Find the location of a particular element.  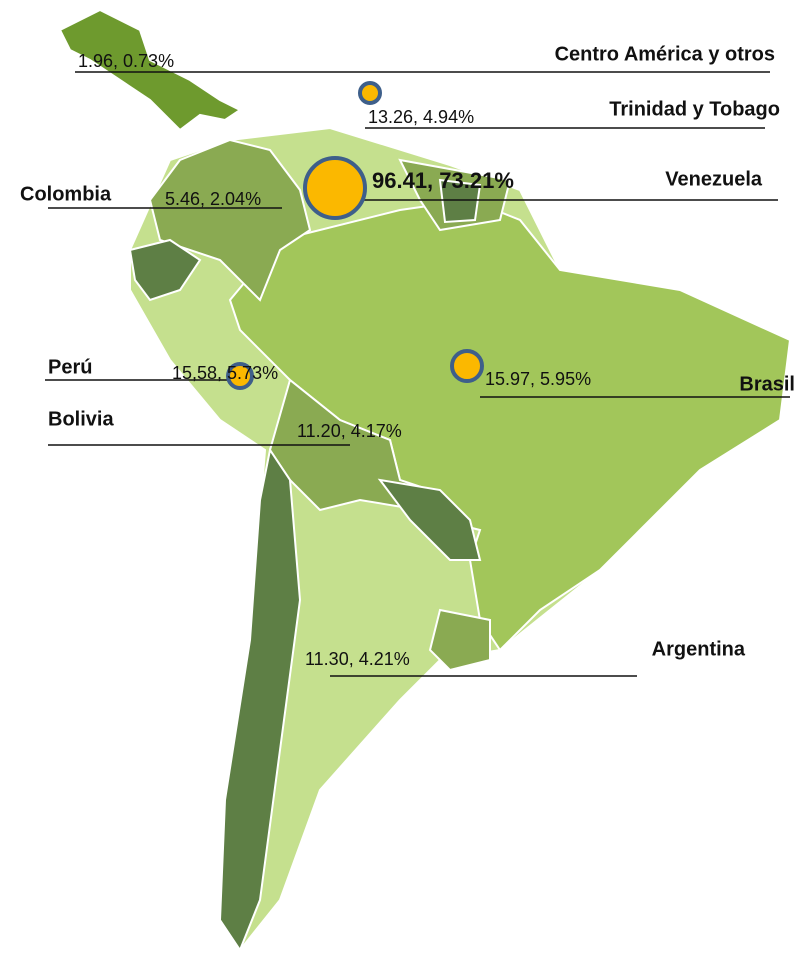

chile is located at coordinates (260, 700).